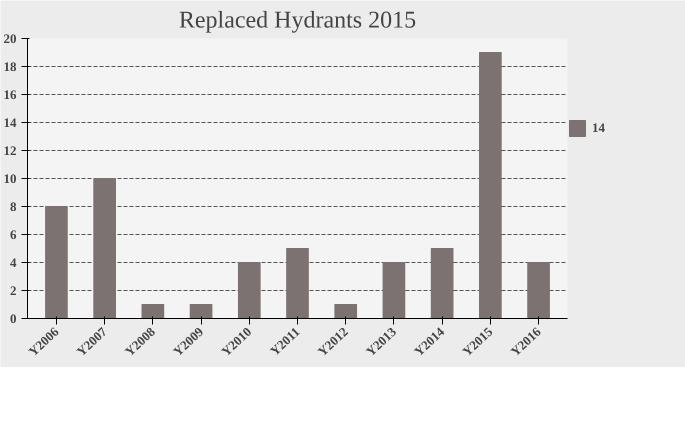 This screenshot has height=422, width=685. Describe the element at coordinates (13, 262) in the screenshot. I see `y-tick-label: 4` at that location.